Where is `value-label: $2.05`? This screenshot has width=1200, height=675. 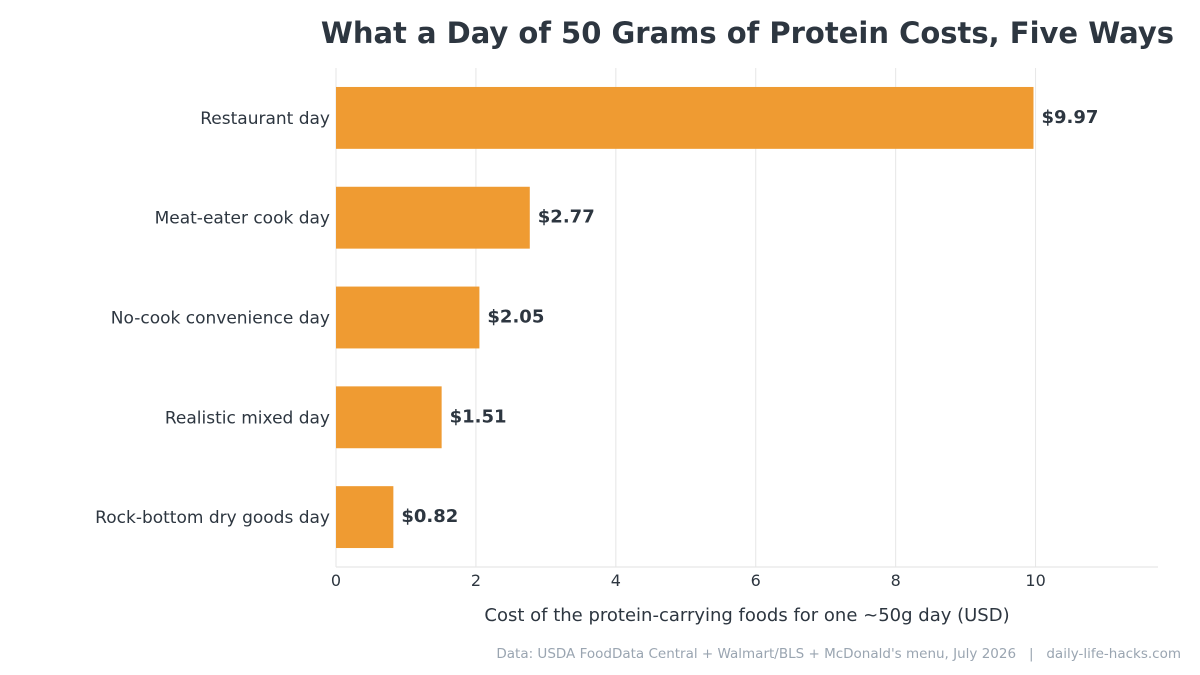 value-label: $2.05 is located at coordinates (515, 317).